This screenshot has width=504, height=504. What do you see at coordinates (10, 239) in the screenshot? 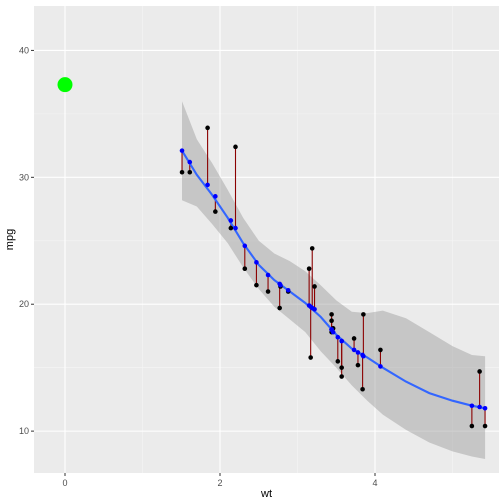
I see `y-axis-title: mpg` at bounding box center [10, 239].